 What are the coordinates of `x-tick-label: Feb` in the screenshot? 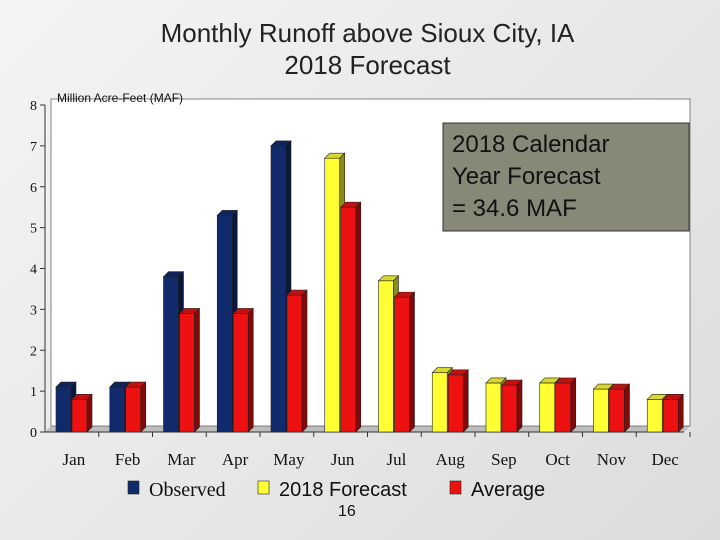 It's located at (128, 459).